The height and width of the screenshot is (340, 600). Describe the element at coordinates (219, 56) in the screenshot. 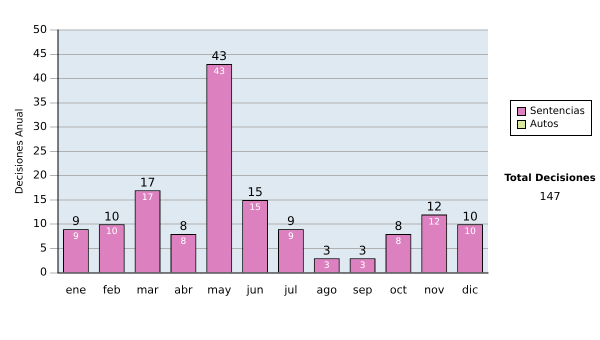

I see `total-label: 43` at that location.